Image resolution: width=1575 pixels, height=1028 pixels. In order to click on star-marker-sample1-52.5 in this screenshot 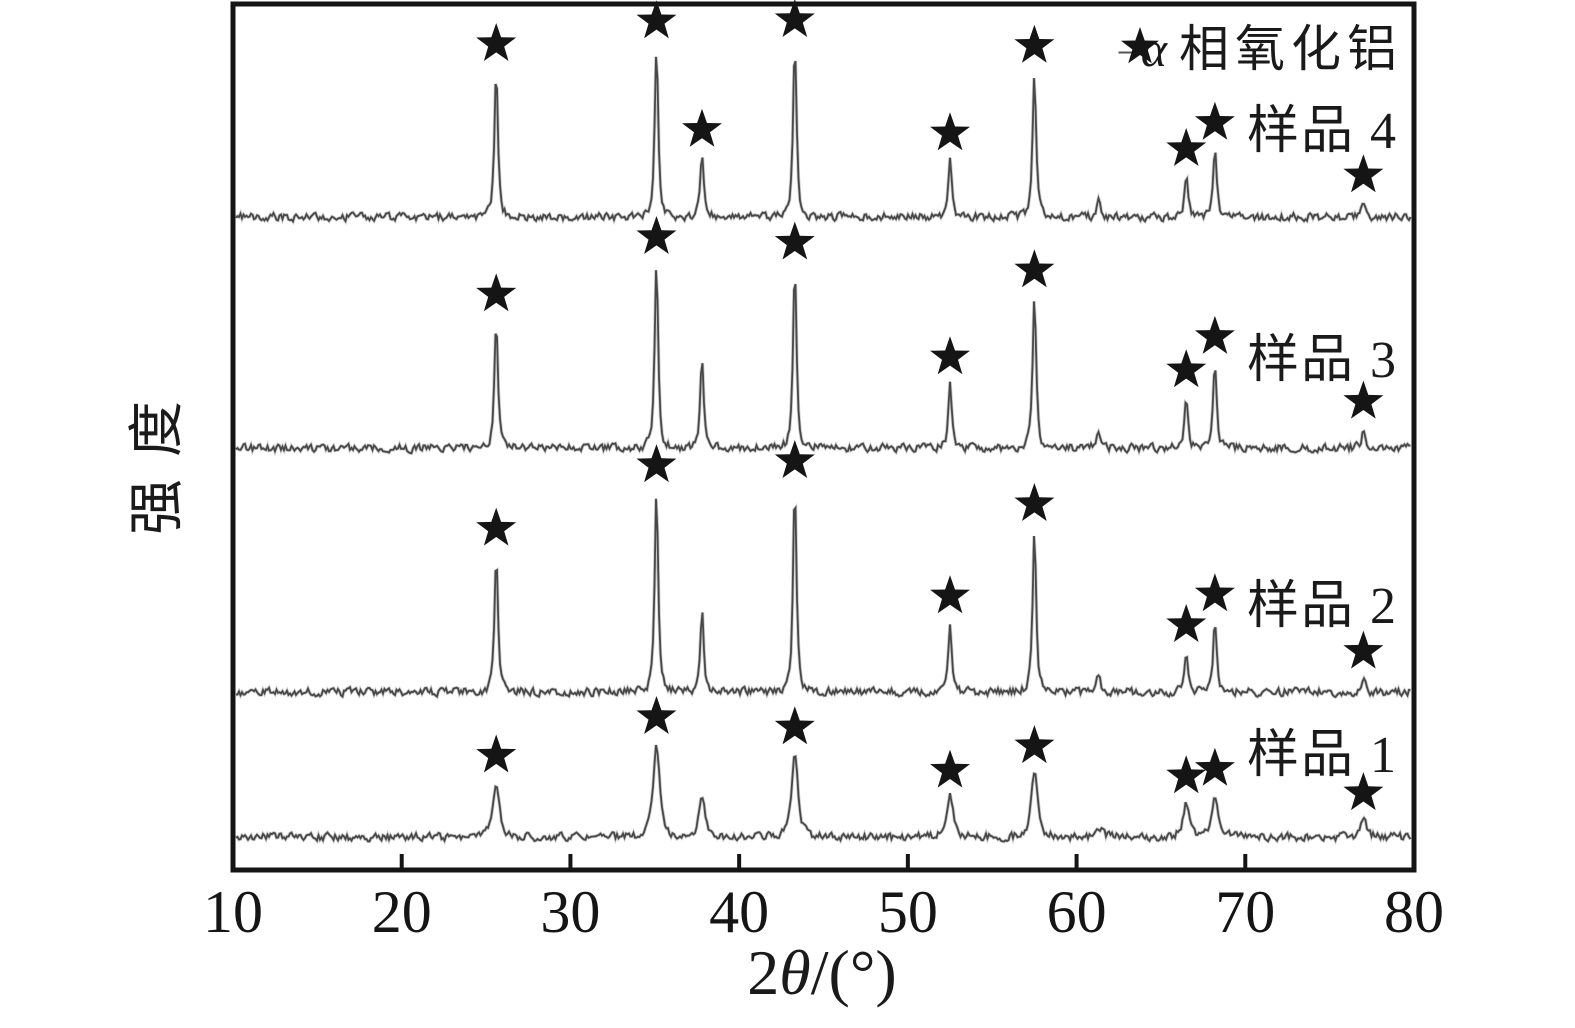, I will do `click(950, 768)`.